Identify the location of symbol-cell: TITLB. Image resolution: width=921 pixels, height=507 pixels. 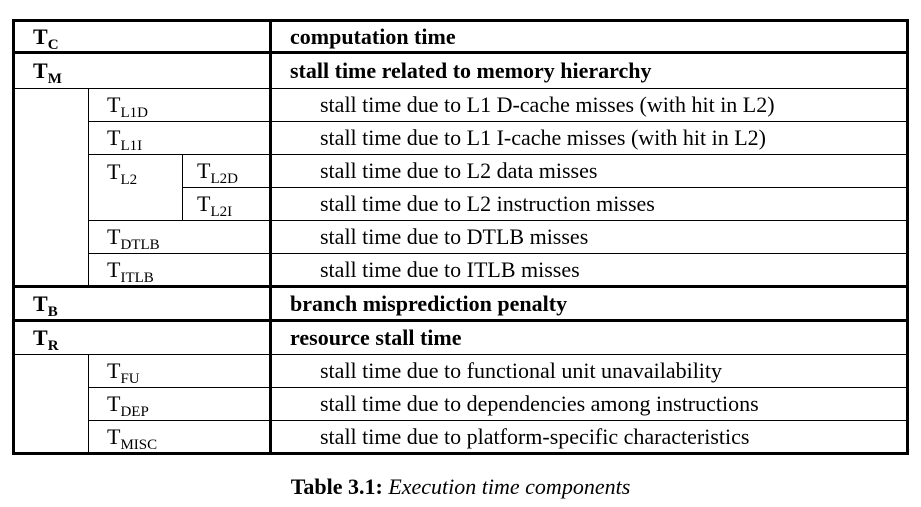
(180, 270).